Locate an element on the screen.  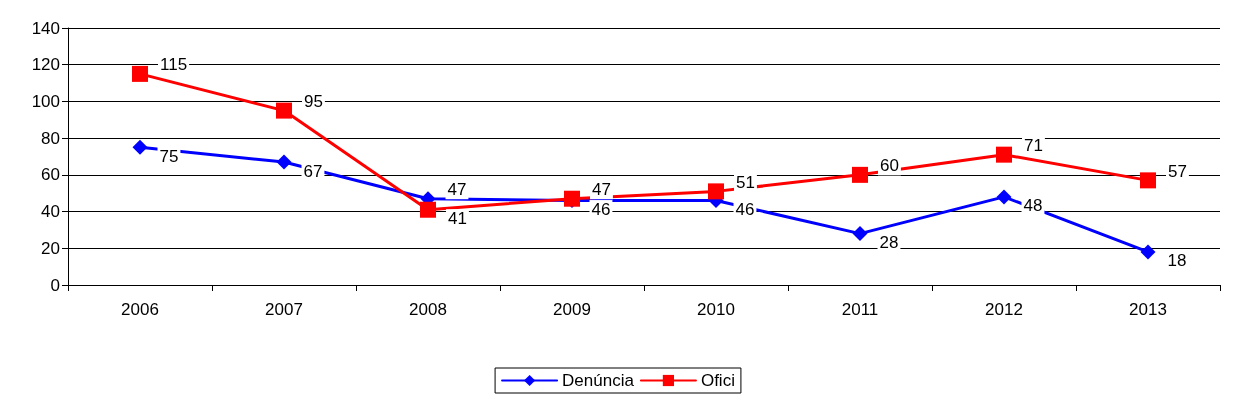
y-tick-label: 40 is located at coordinates (50, 212).